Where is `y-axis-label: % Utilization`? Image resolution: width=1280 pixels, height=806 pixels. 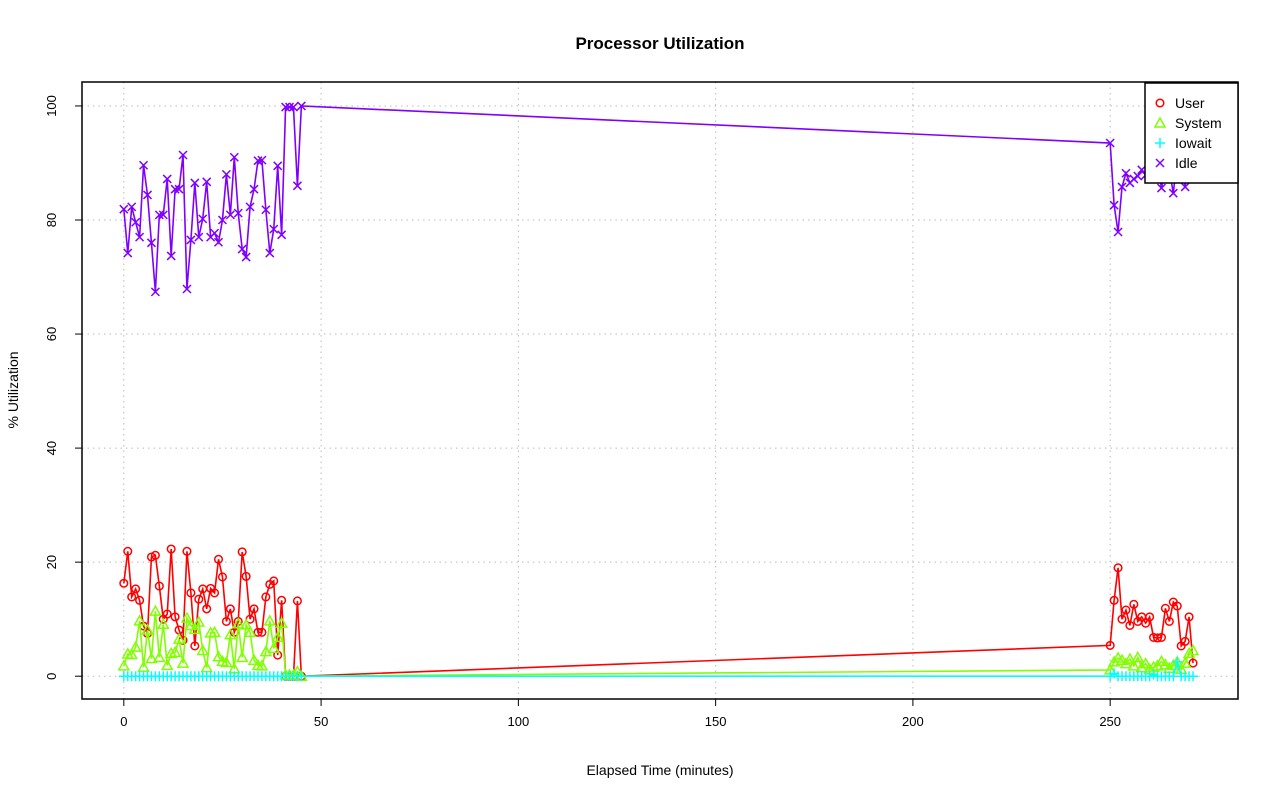 y-axis-label: % Utilization is located at coordinates (13, 389).